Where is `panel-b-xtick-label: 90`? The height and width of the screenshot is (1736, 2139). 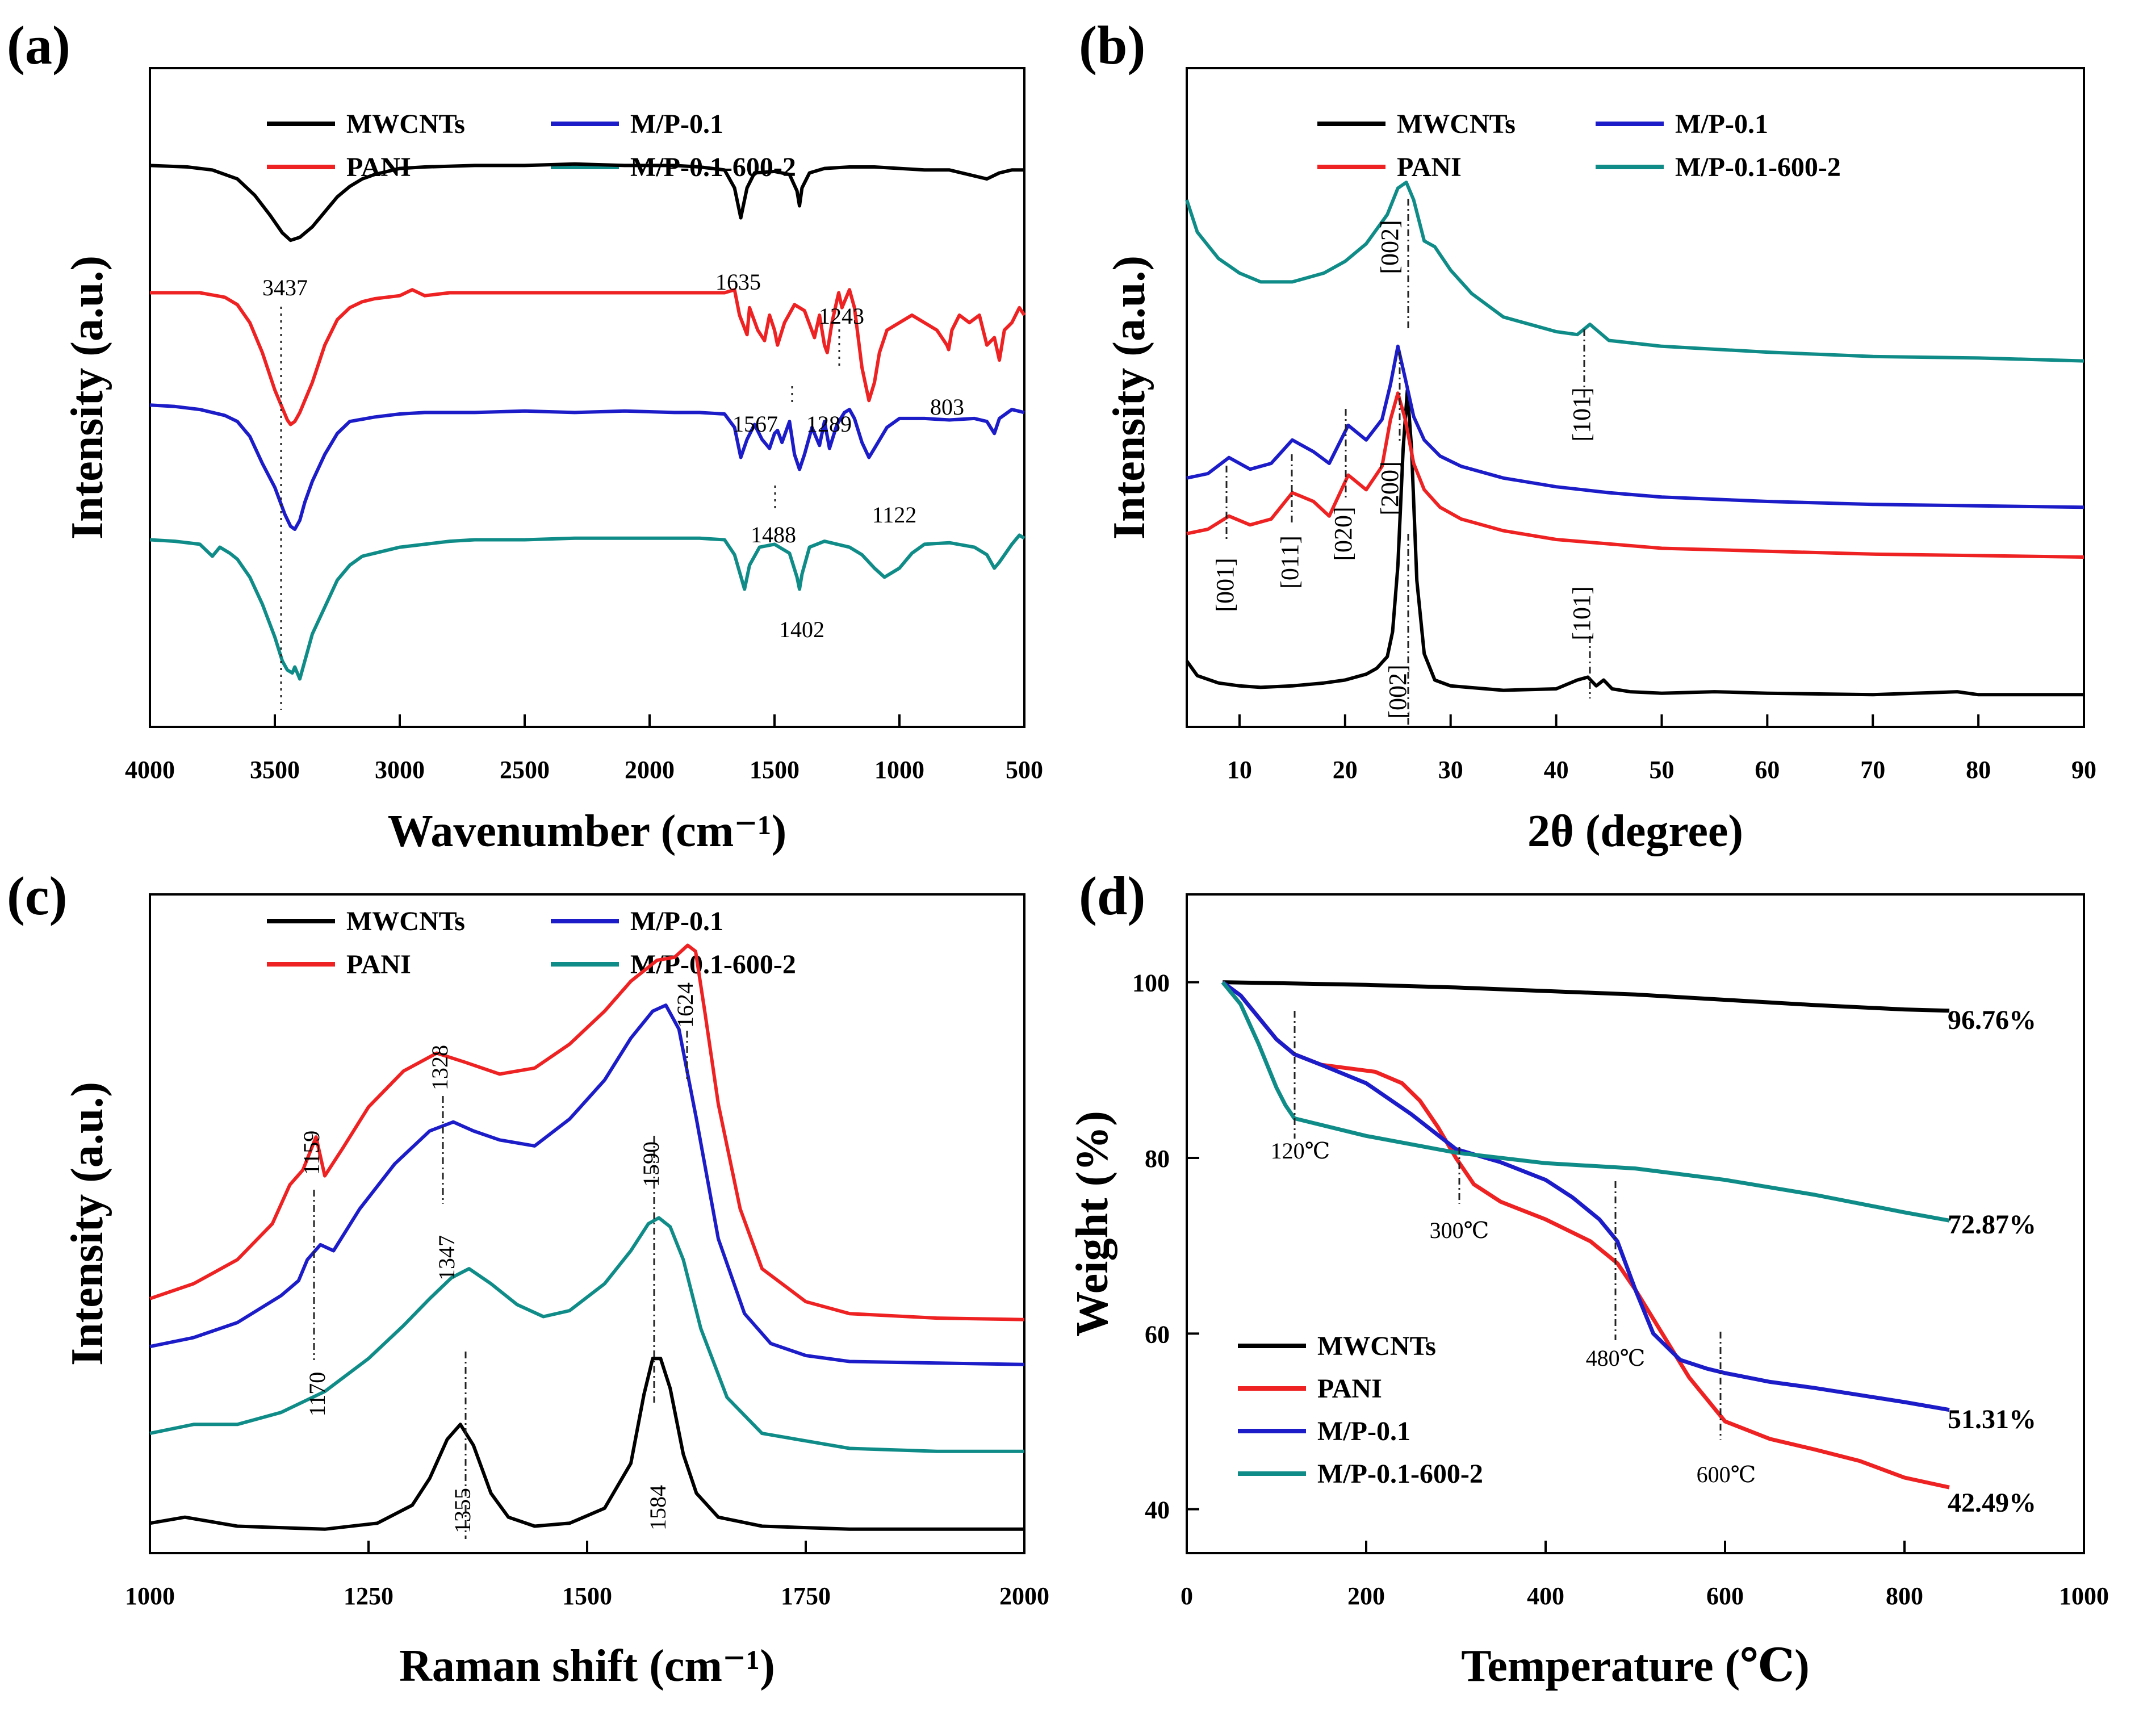
panel-b-xtick-label: 90 is located at coordinates (2083, 770).